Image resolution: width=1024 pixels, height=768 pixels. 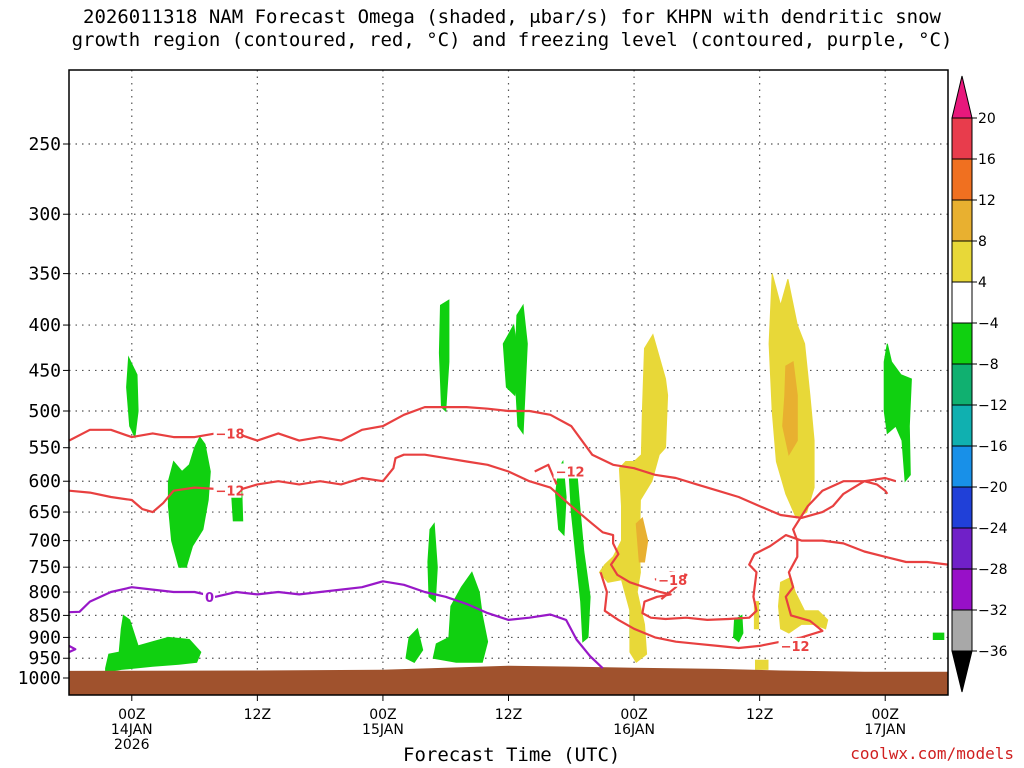 I want to click on y-tick-label-400: 400, so click(x=44, y=325).